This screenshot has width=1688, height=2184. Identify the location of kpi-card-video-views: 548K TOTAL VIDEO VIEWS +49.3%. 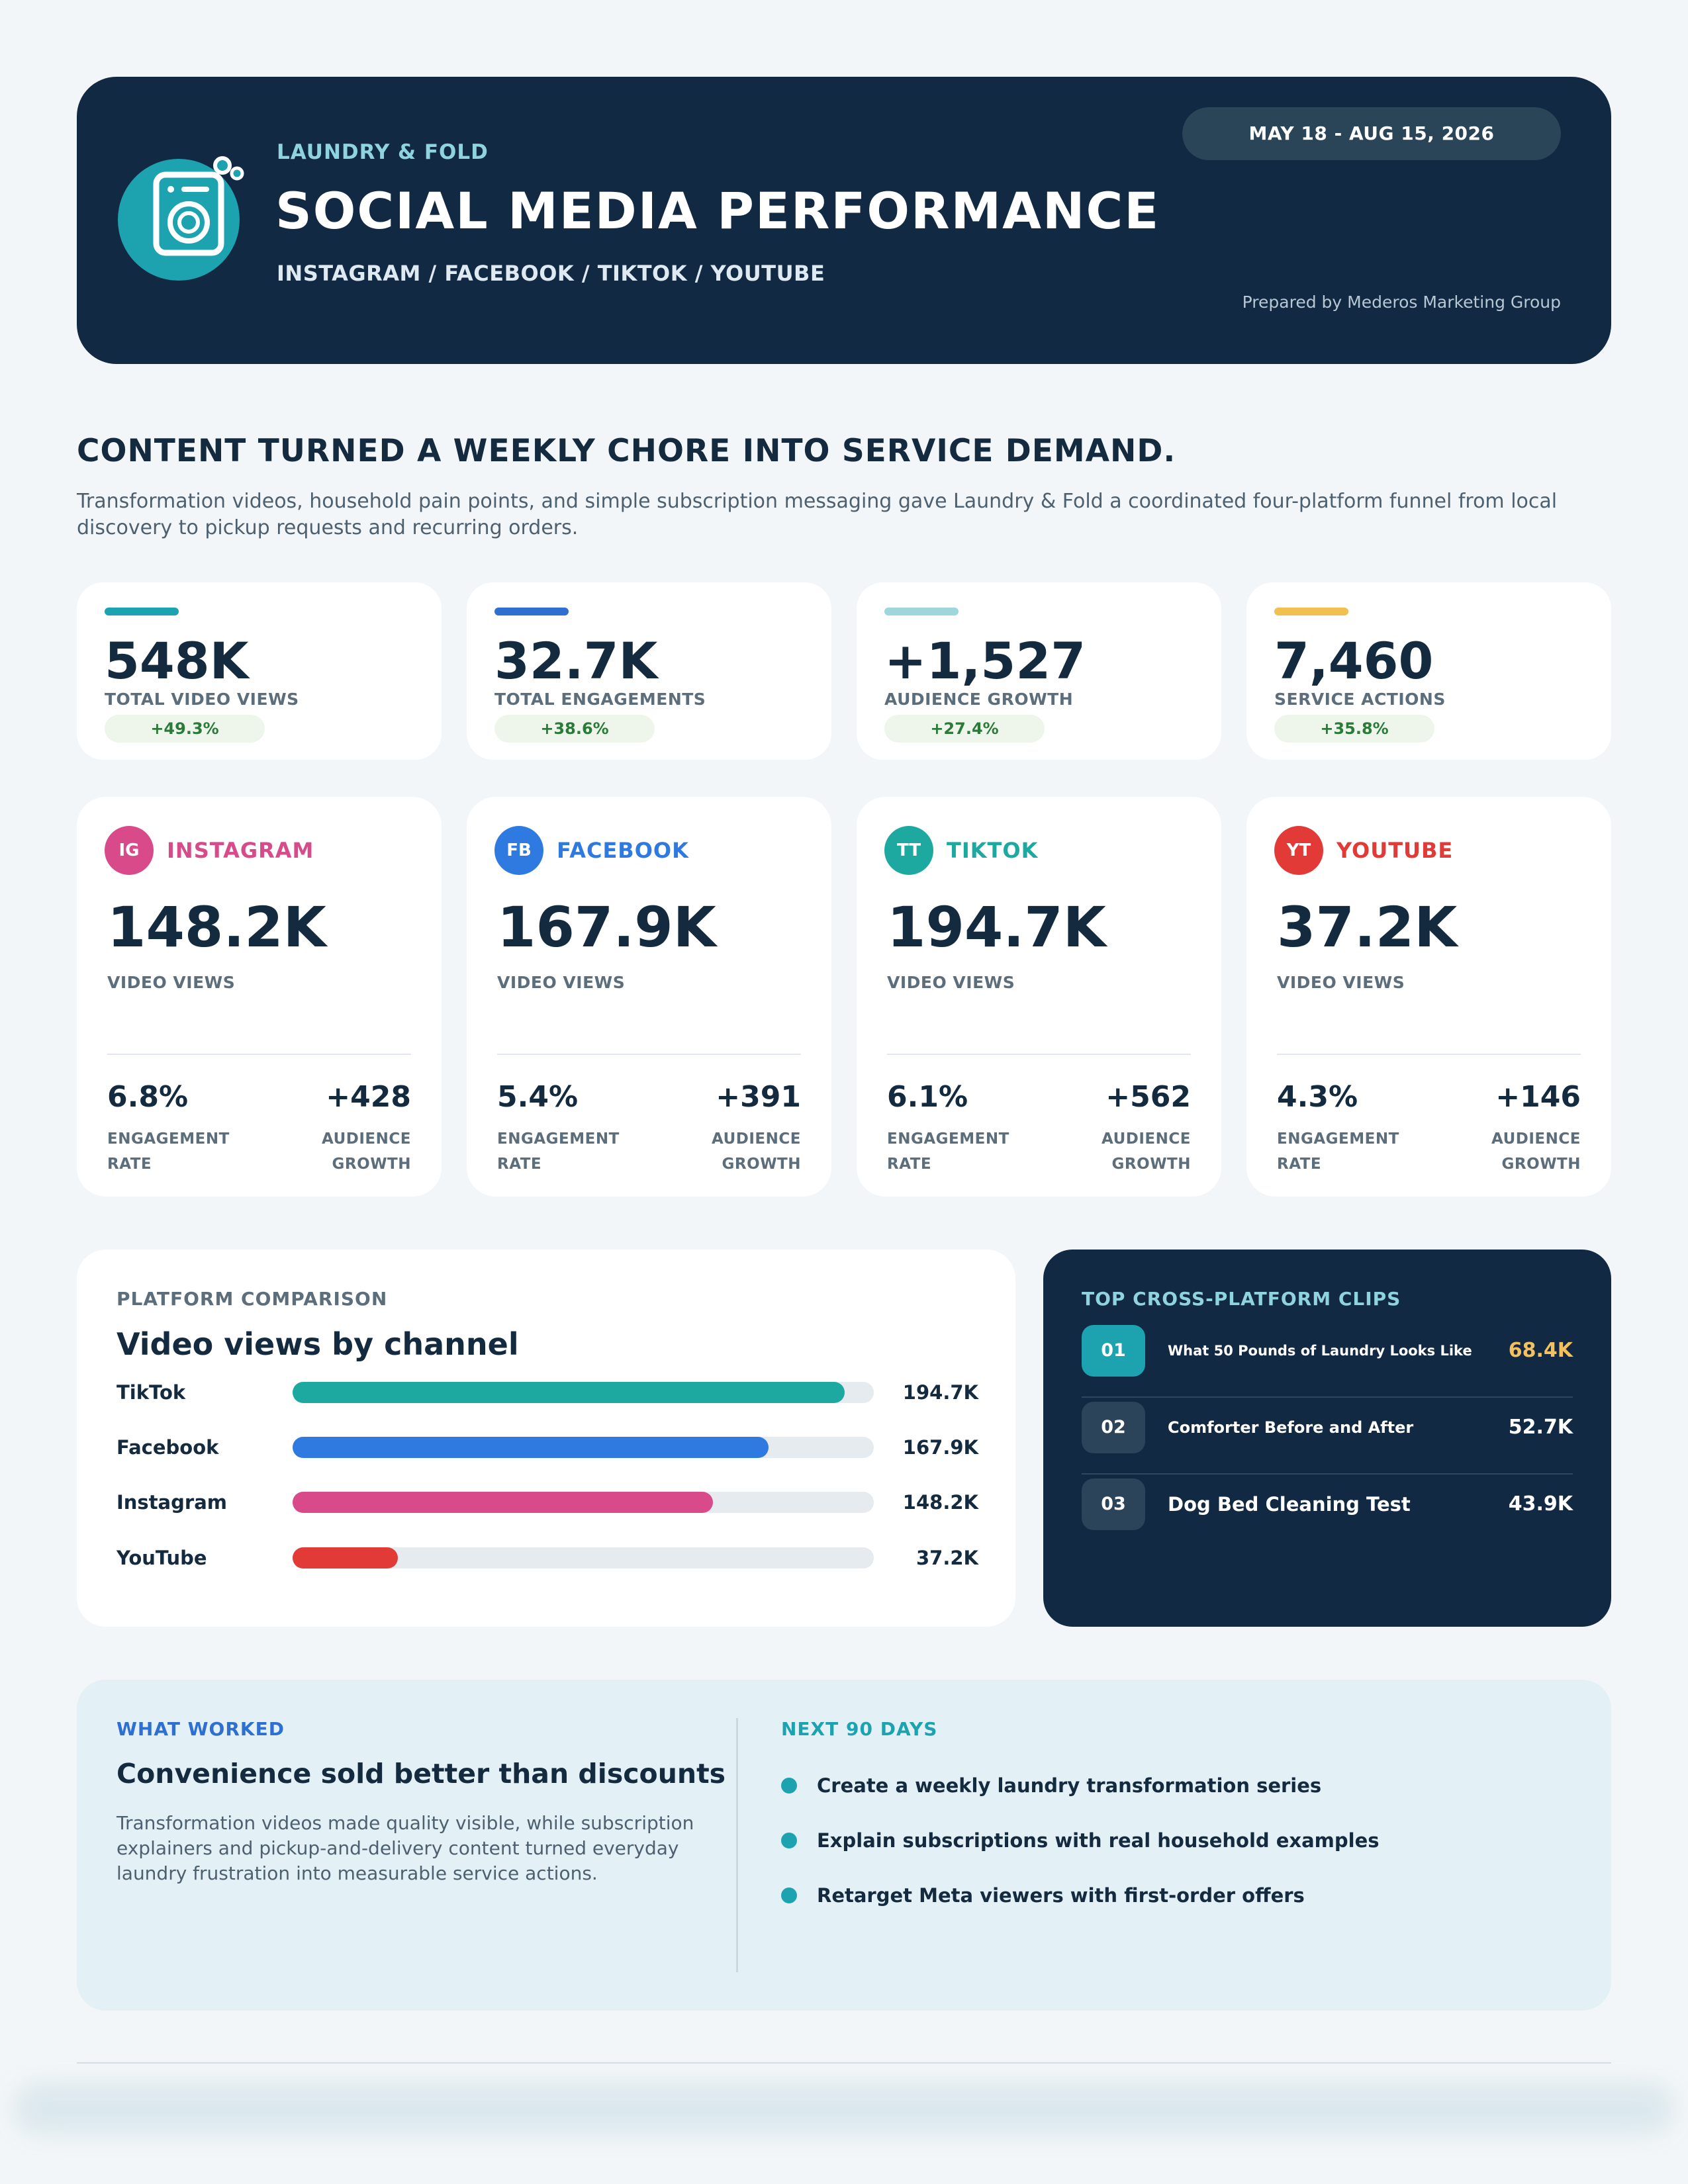
(259, 671).